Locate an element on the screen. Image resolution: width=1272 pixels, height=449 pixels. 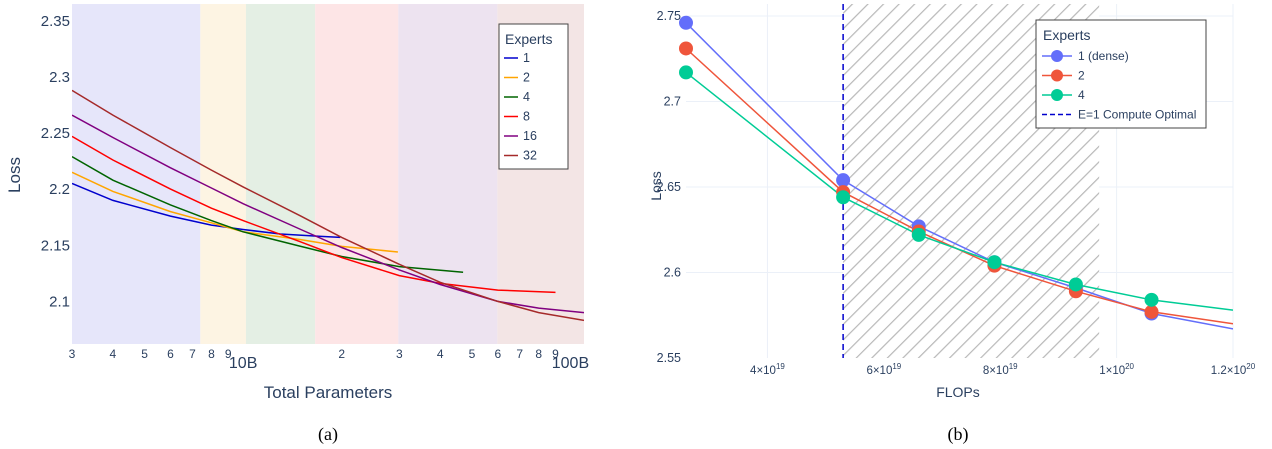
legend-label: 8 is located at coordinates (526, 117).